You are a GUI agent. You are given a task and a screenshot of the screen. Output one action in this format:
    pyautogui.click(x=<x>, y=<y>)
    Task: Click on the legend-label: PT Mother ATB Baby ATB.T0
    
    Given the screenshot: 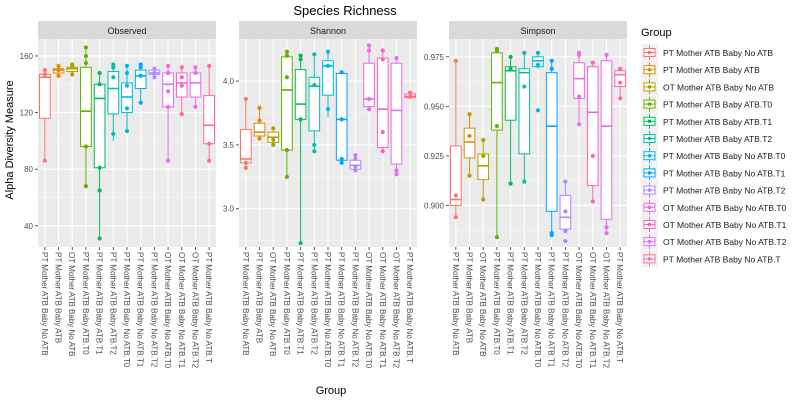 What is the action you would take?
    pyautogui.click(x=717, y=105)
    